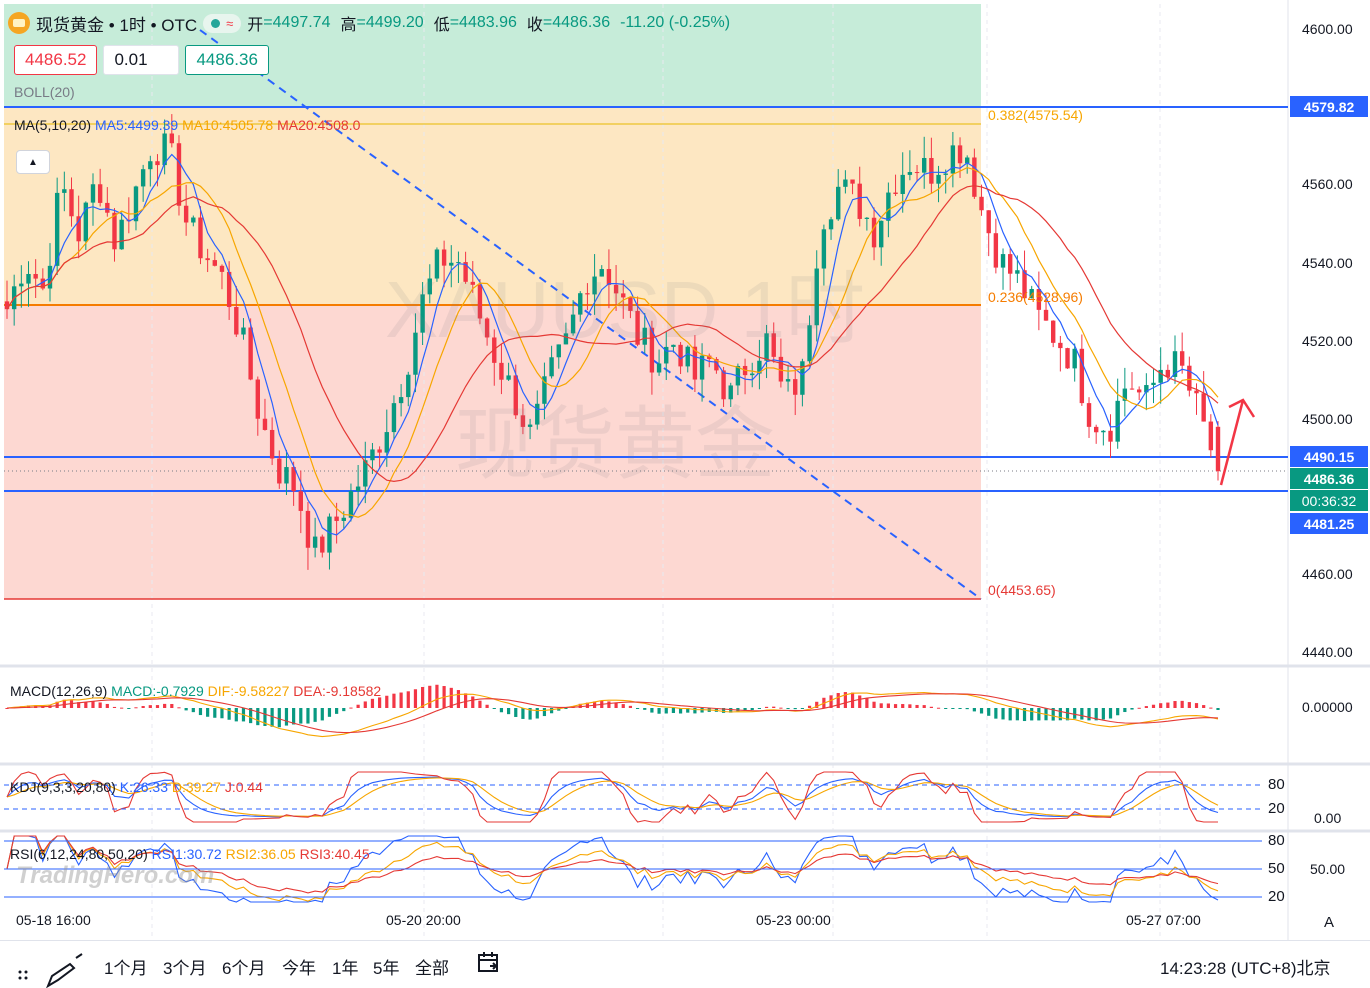  What do you see at coordinates (157, 691) in the screenshot?
I see `macd-value: MACD:-0.7929` at bounding box center [157, 691].